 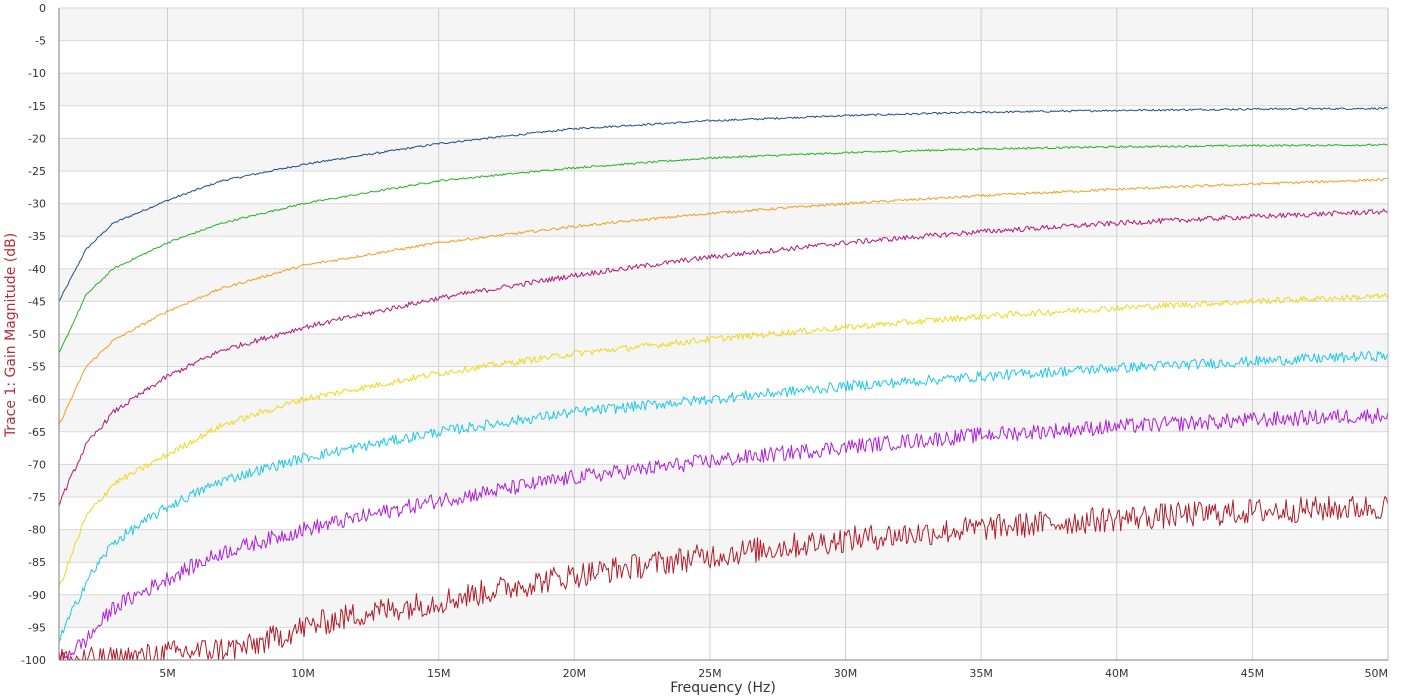 What do you see at coordinates (37, 204) in the screenshot?
I see `y-tick-label: -30` at bounding box center [37, 204].